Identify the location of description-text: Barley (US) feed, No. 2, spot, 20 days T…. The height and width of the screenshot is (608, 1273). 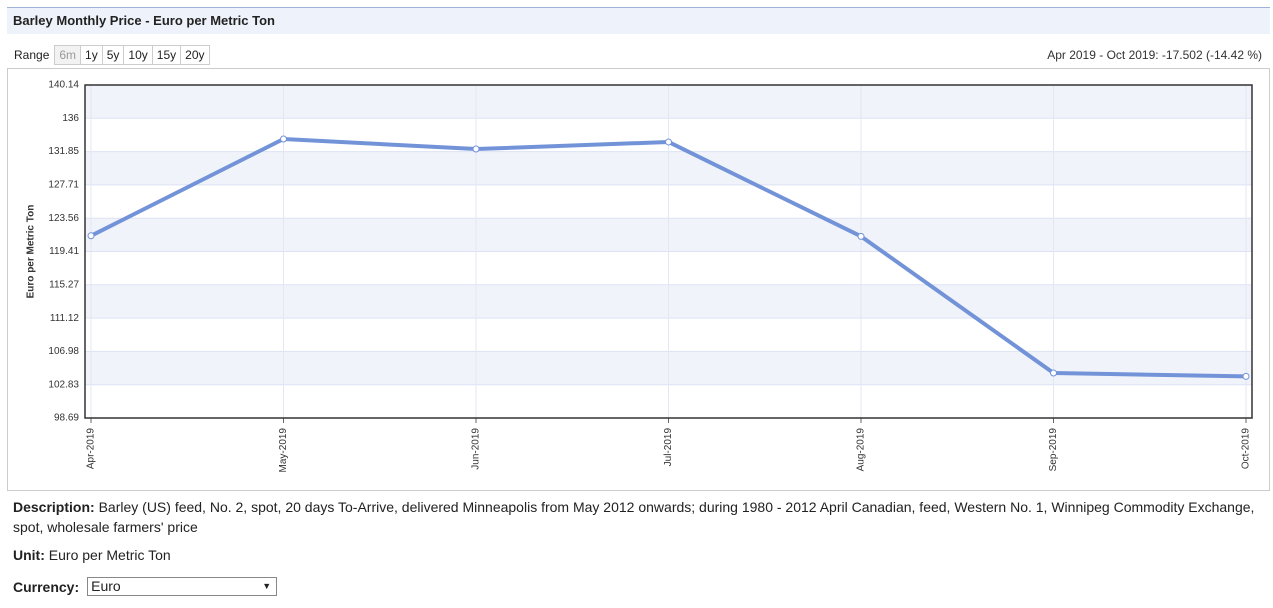
(634, 517).